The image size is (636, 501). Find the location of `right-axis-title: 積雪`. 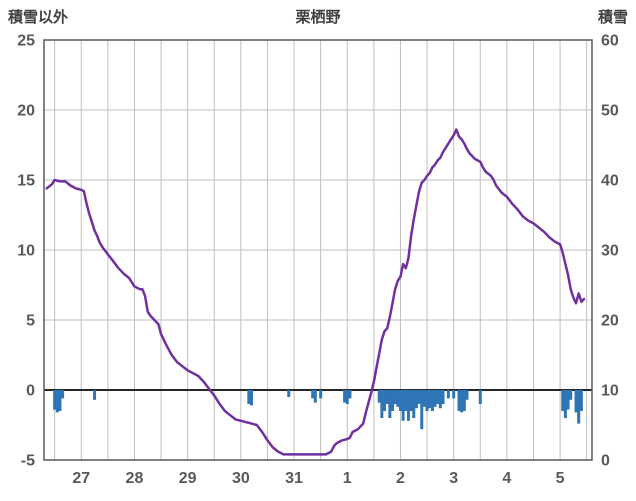

right-axis-title: 積雪 is located at coordinates (612, 17).